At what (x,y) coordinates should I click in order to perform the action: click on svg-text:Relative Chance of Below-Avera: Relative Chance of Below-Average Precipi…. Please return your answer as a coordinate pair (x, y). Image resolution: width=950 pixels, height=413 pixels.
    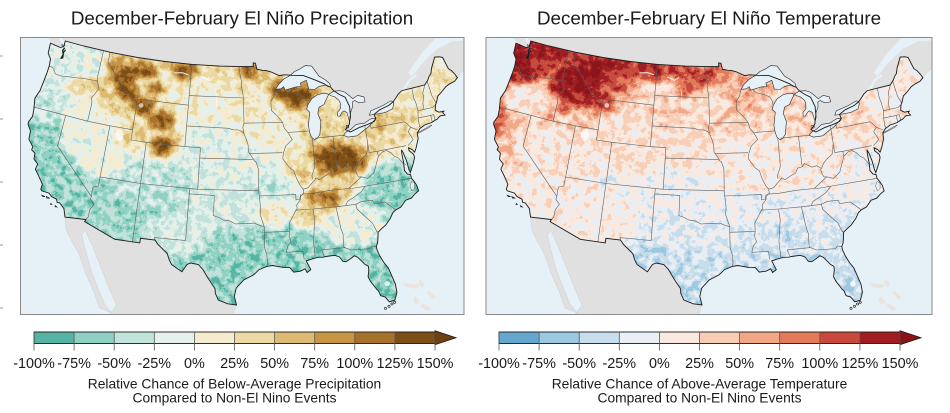
    Looking at the image, I should click on (234, 383).